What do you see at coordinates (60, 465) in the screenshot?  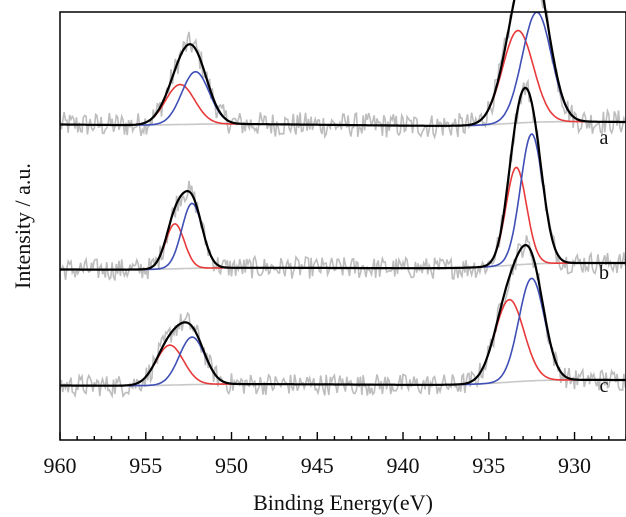 I see `x-tick-label: 960` at bounding box center [60, 465].